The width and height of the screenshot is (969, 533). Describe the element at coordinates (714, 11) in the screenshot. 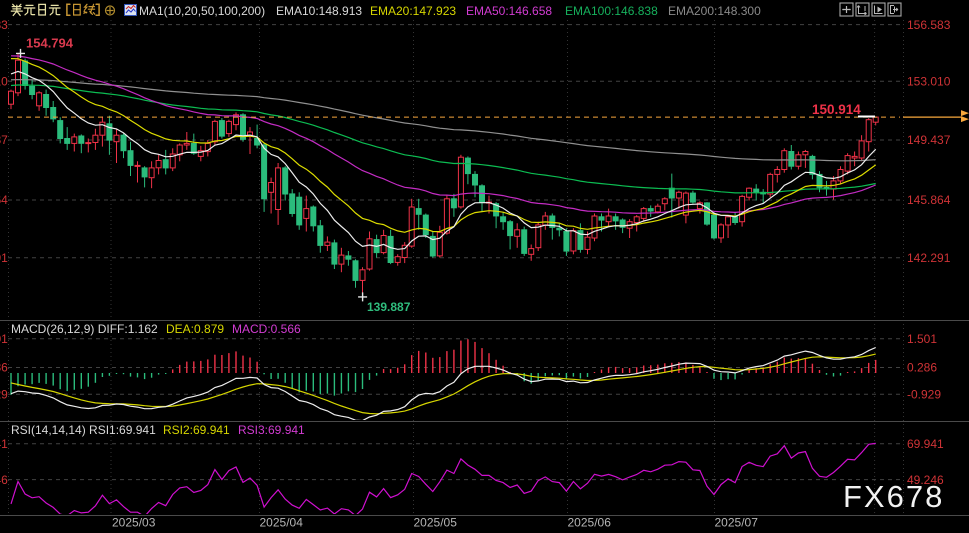

I see `svg-text: EMA200:148.300` at that location.